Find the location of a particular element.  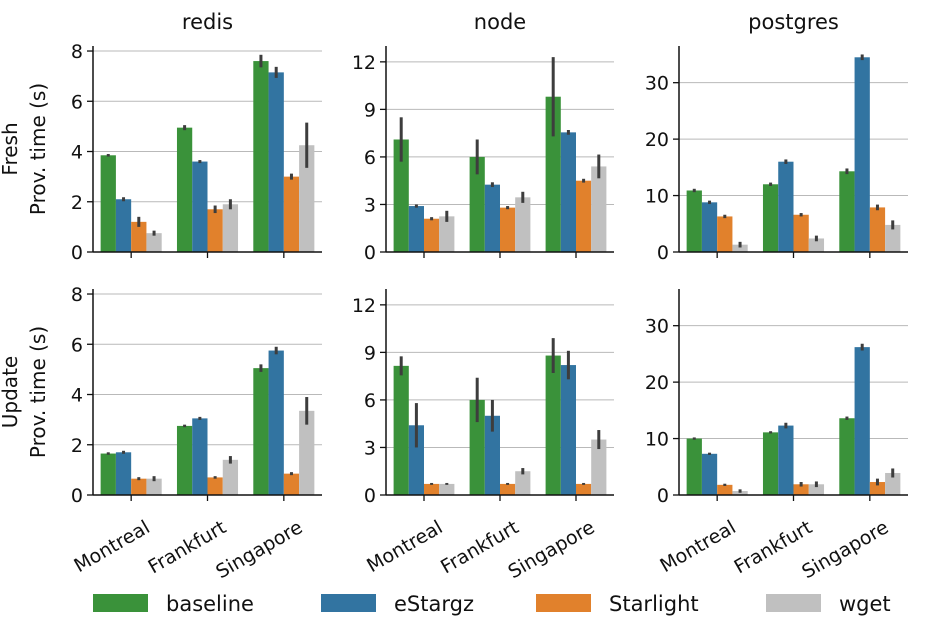

row-label-line1: Update is located at coordinates (11, 392).